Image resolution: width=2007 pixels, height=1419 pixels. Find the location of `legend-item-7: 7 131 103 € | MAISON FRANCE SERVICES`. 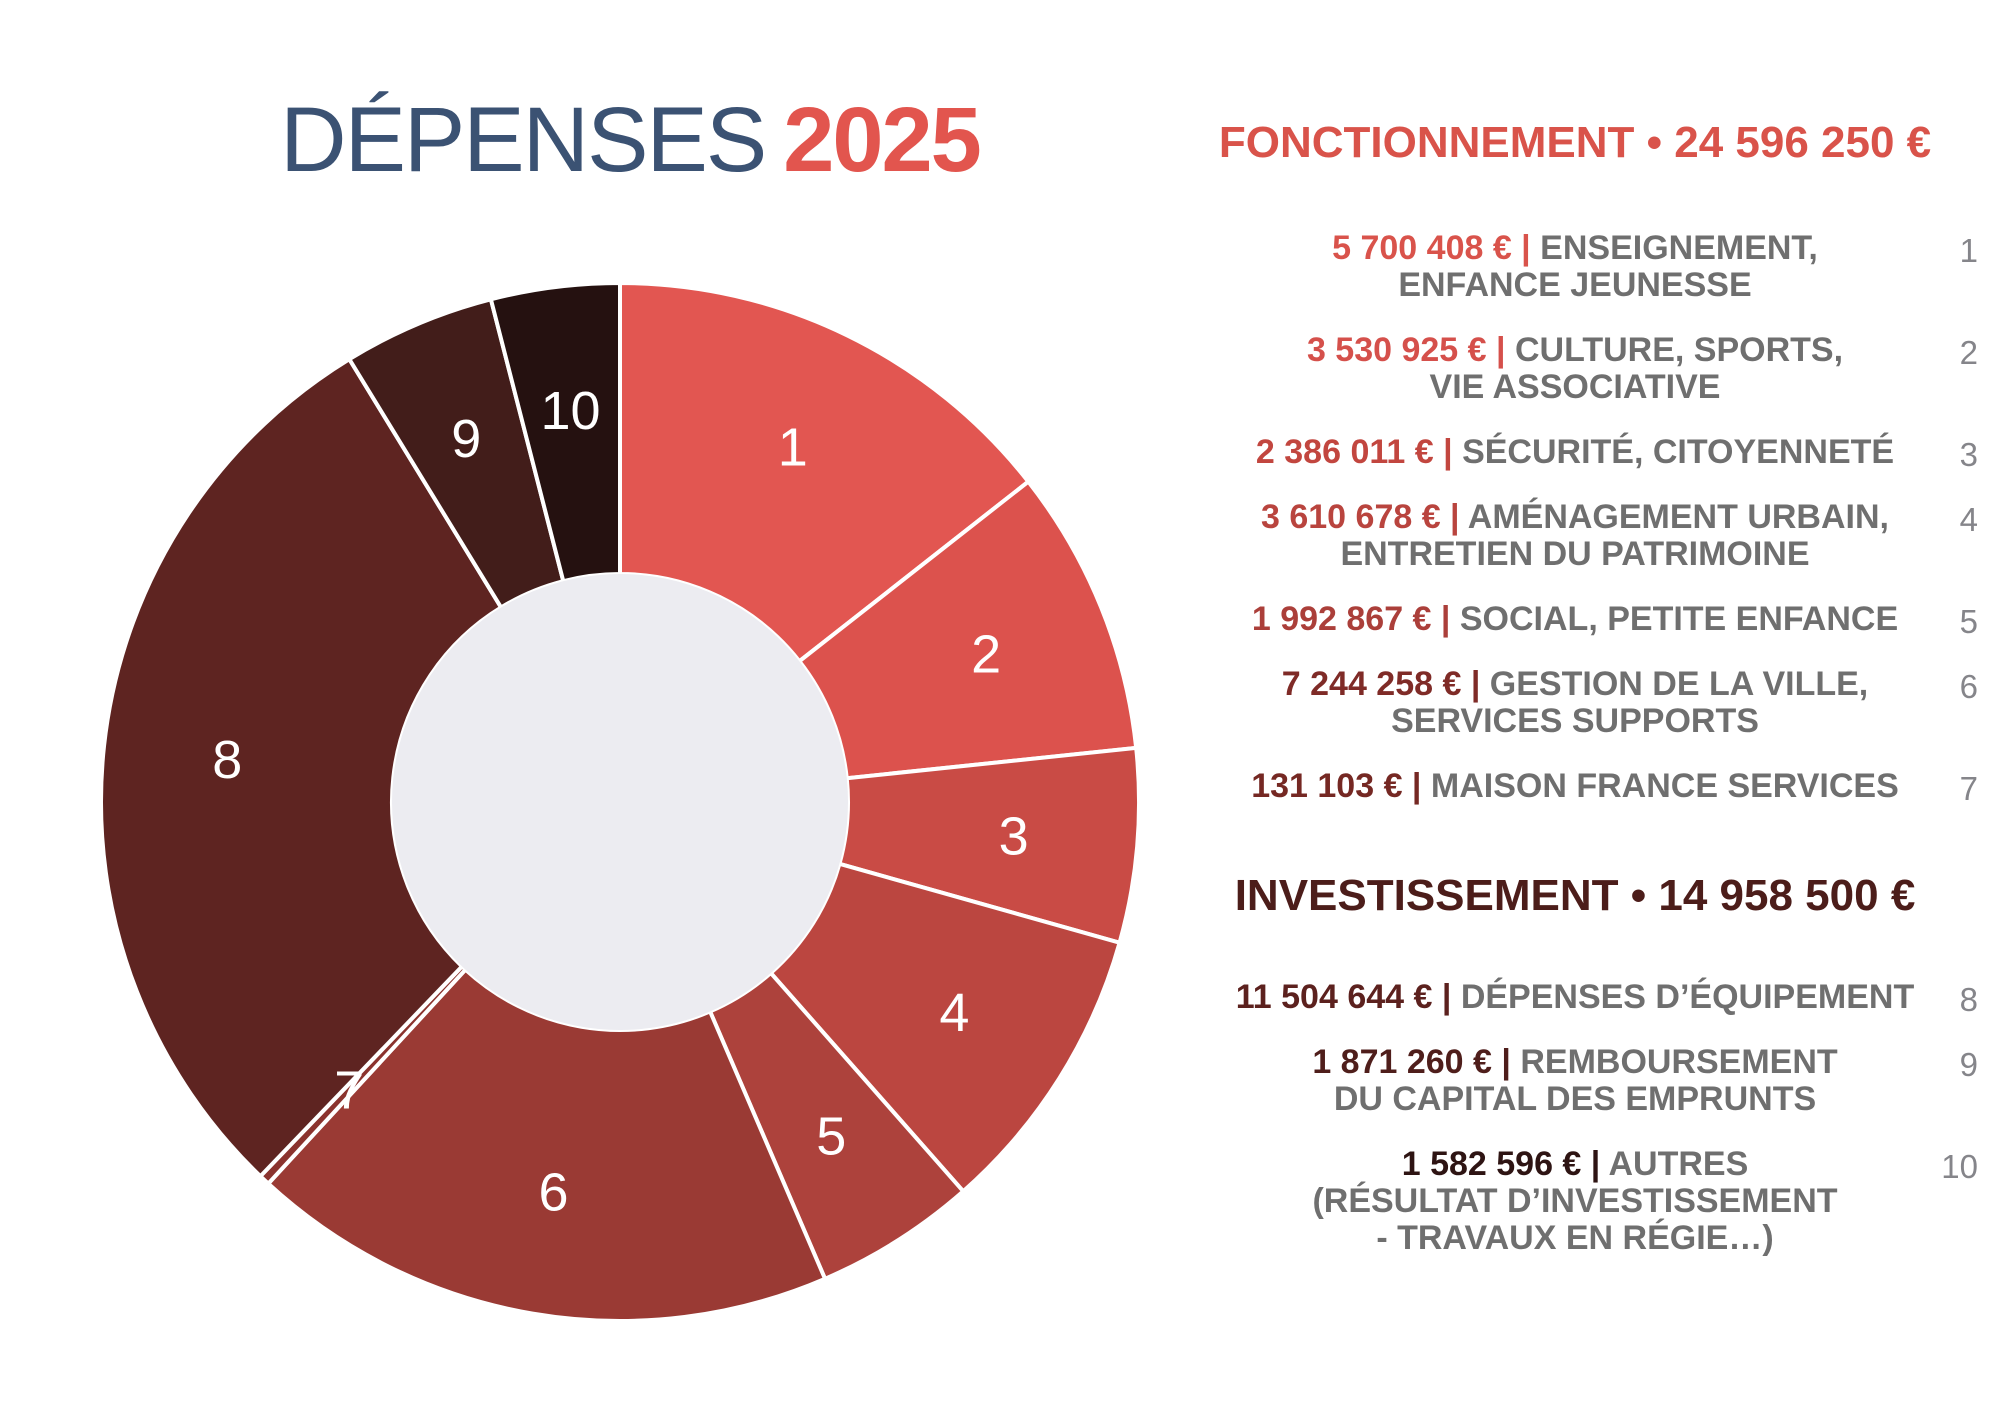

legend-item-7: 7 131 103 € | MAISON FRANCE SERVICES is located at coordinates (1579, 787).